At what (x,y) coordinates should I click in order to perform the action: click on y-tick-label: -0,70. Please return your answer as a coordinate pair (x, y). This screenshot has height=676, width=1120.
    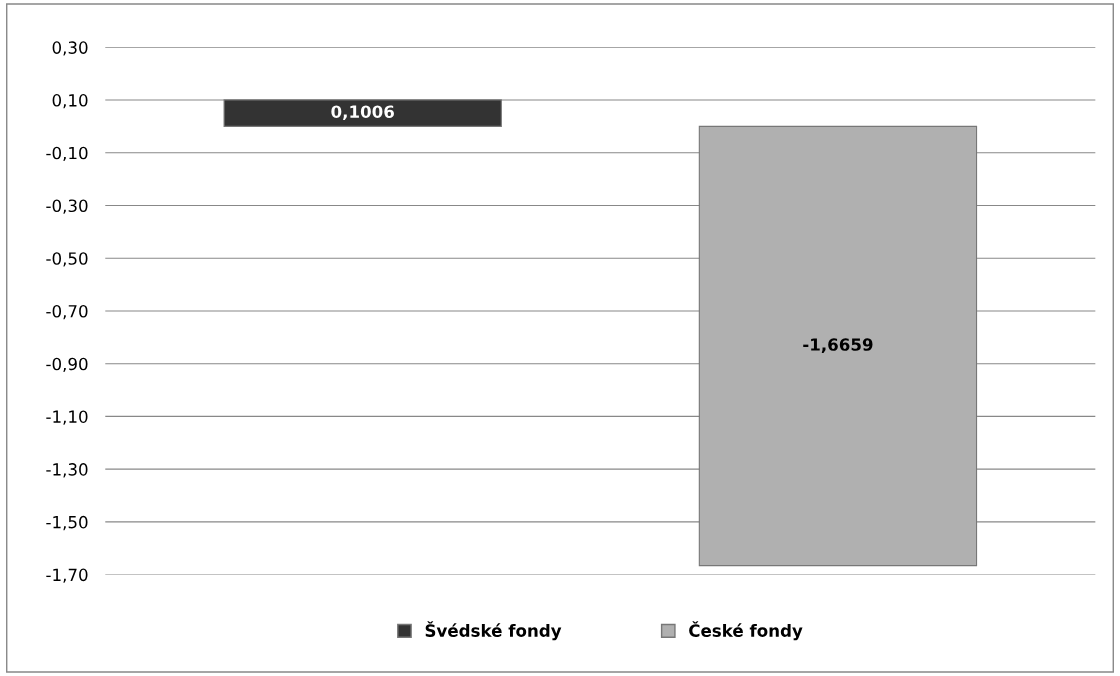
    Looking at the image, I should click on (67, 312).